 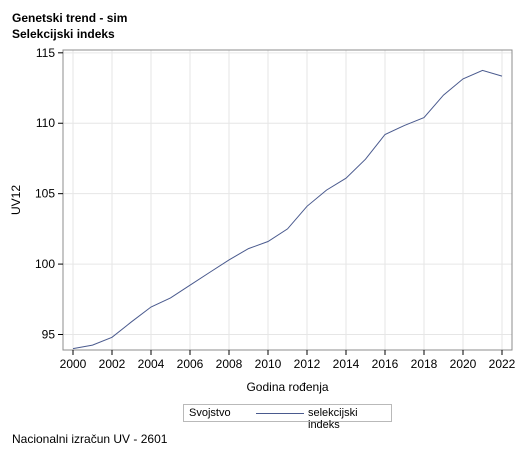 What do you see at coordinates (45, 123) in the screenshot?
I see `y-tick-label: 110` at bounding box center [45, 123].